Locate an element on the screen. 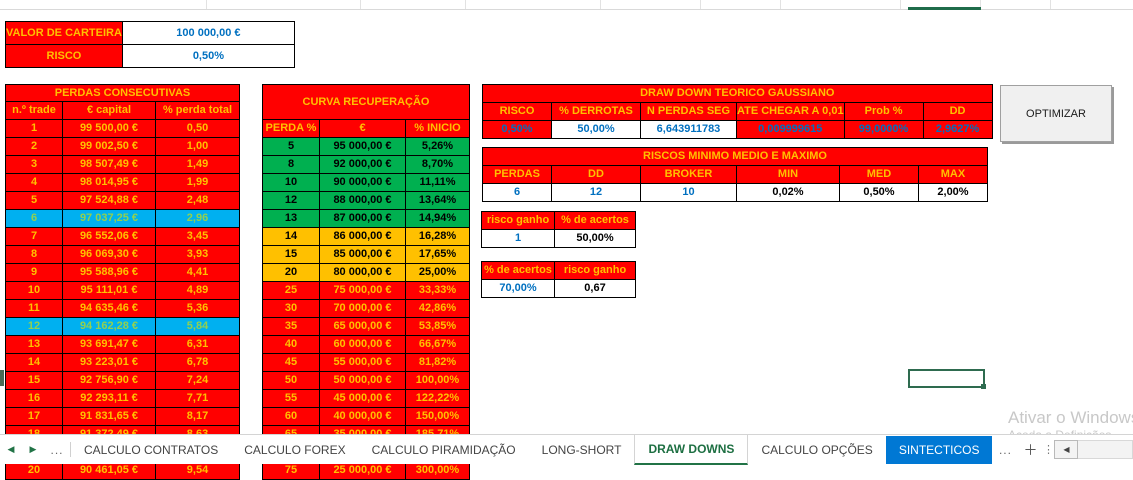  curva-cell-eur: 75 000,00 € is located at coordinates (362, 290).